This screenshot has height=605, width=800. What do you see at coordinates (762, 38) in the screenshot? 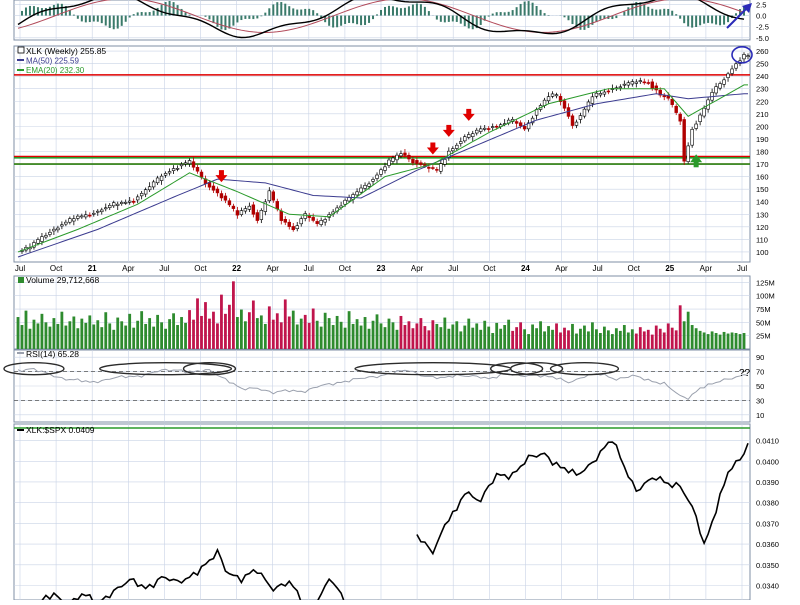
I see `macd-y-tick-label: -5.0` at bounding box center [762, 38].